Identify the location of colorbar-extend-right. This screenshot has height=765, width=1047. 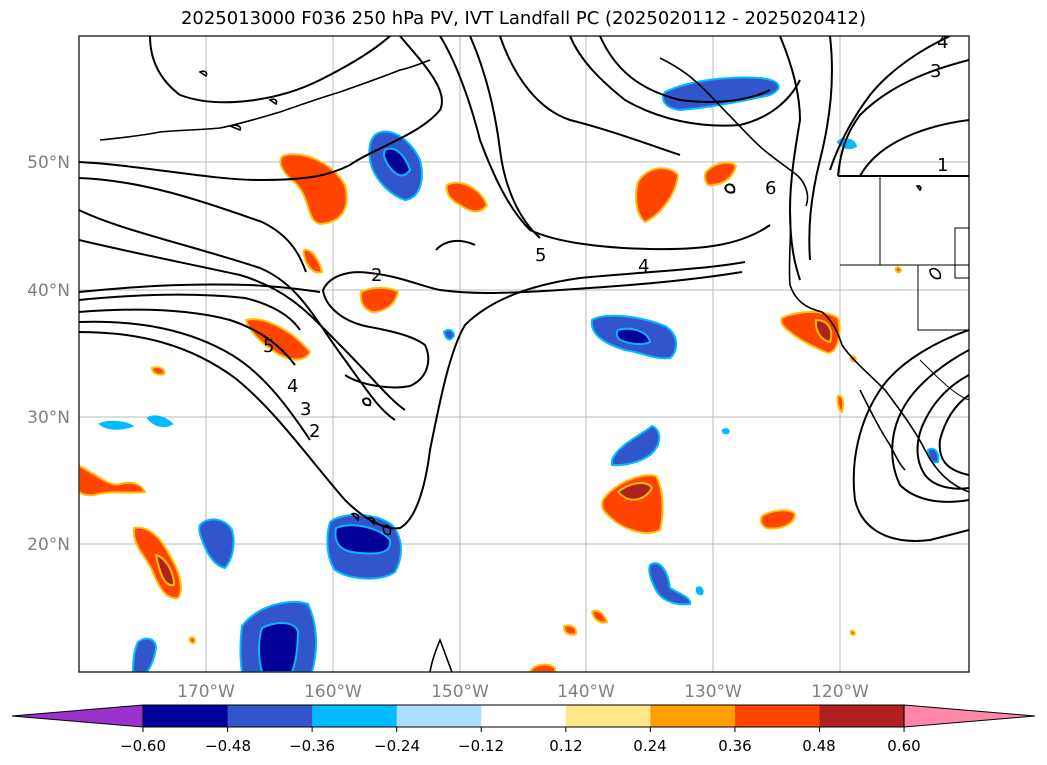
(969, 716).